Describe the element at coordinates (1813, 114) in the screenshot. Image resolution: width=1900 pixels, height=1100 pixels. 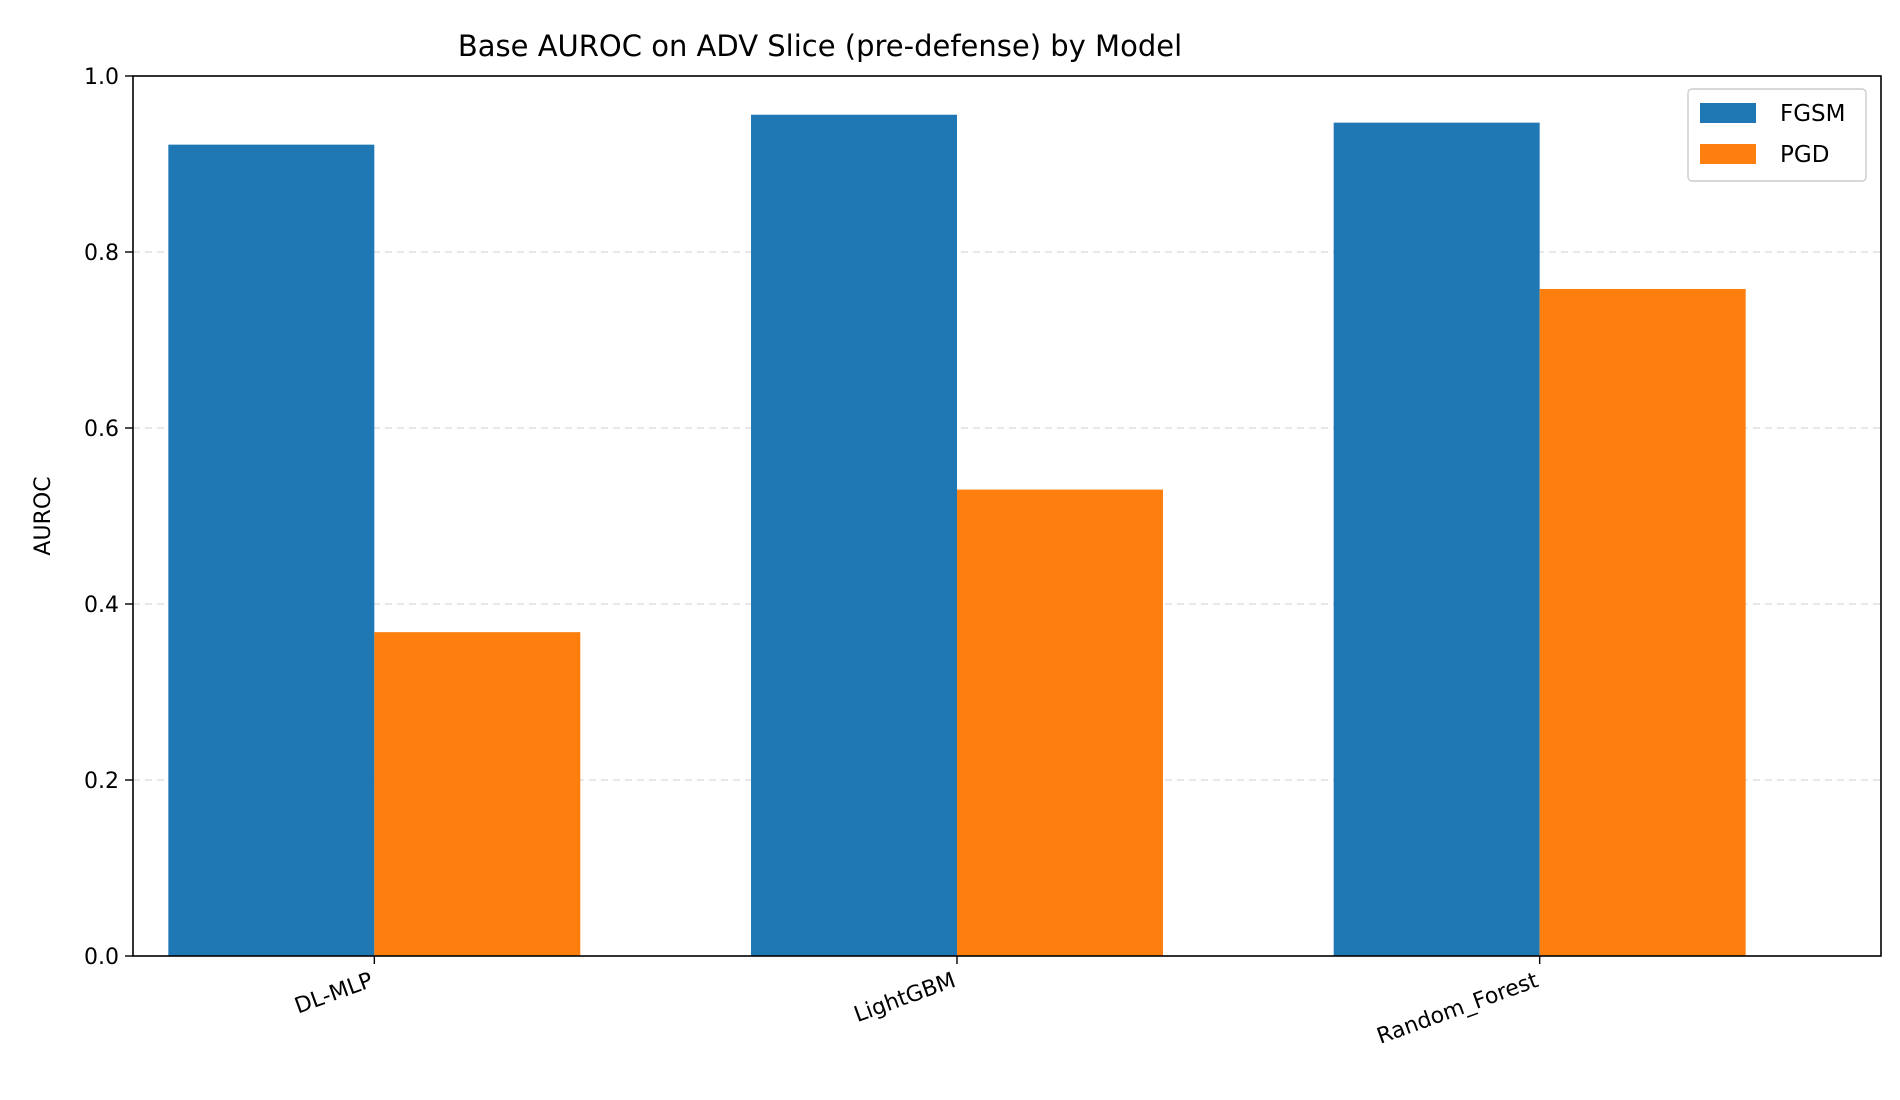
I see `legend-label-fgsm: FGSM` at that location.